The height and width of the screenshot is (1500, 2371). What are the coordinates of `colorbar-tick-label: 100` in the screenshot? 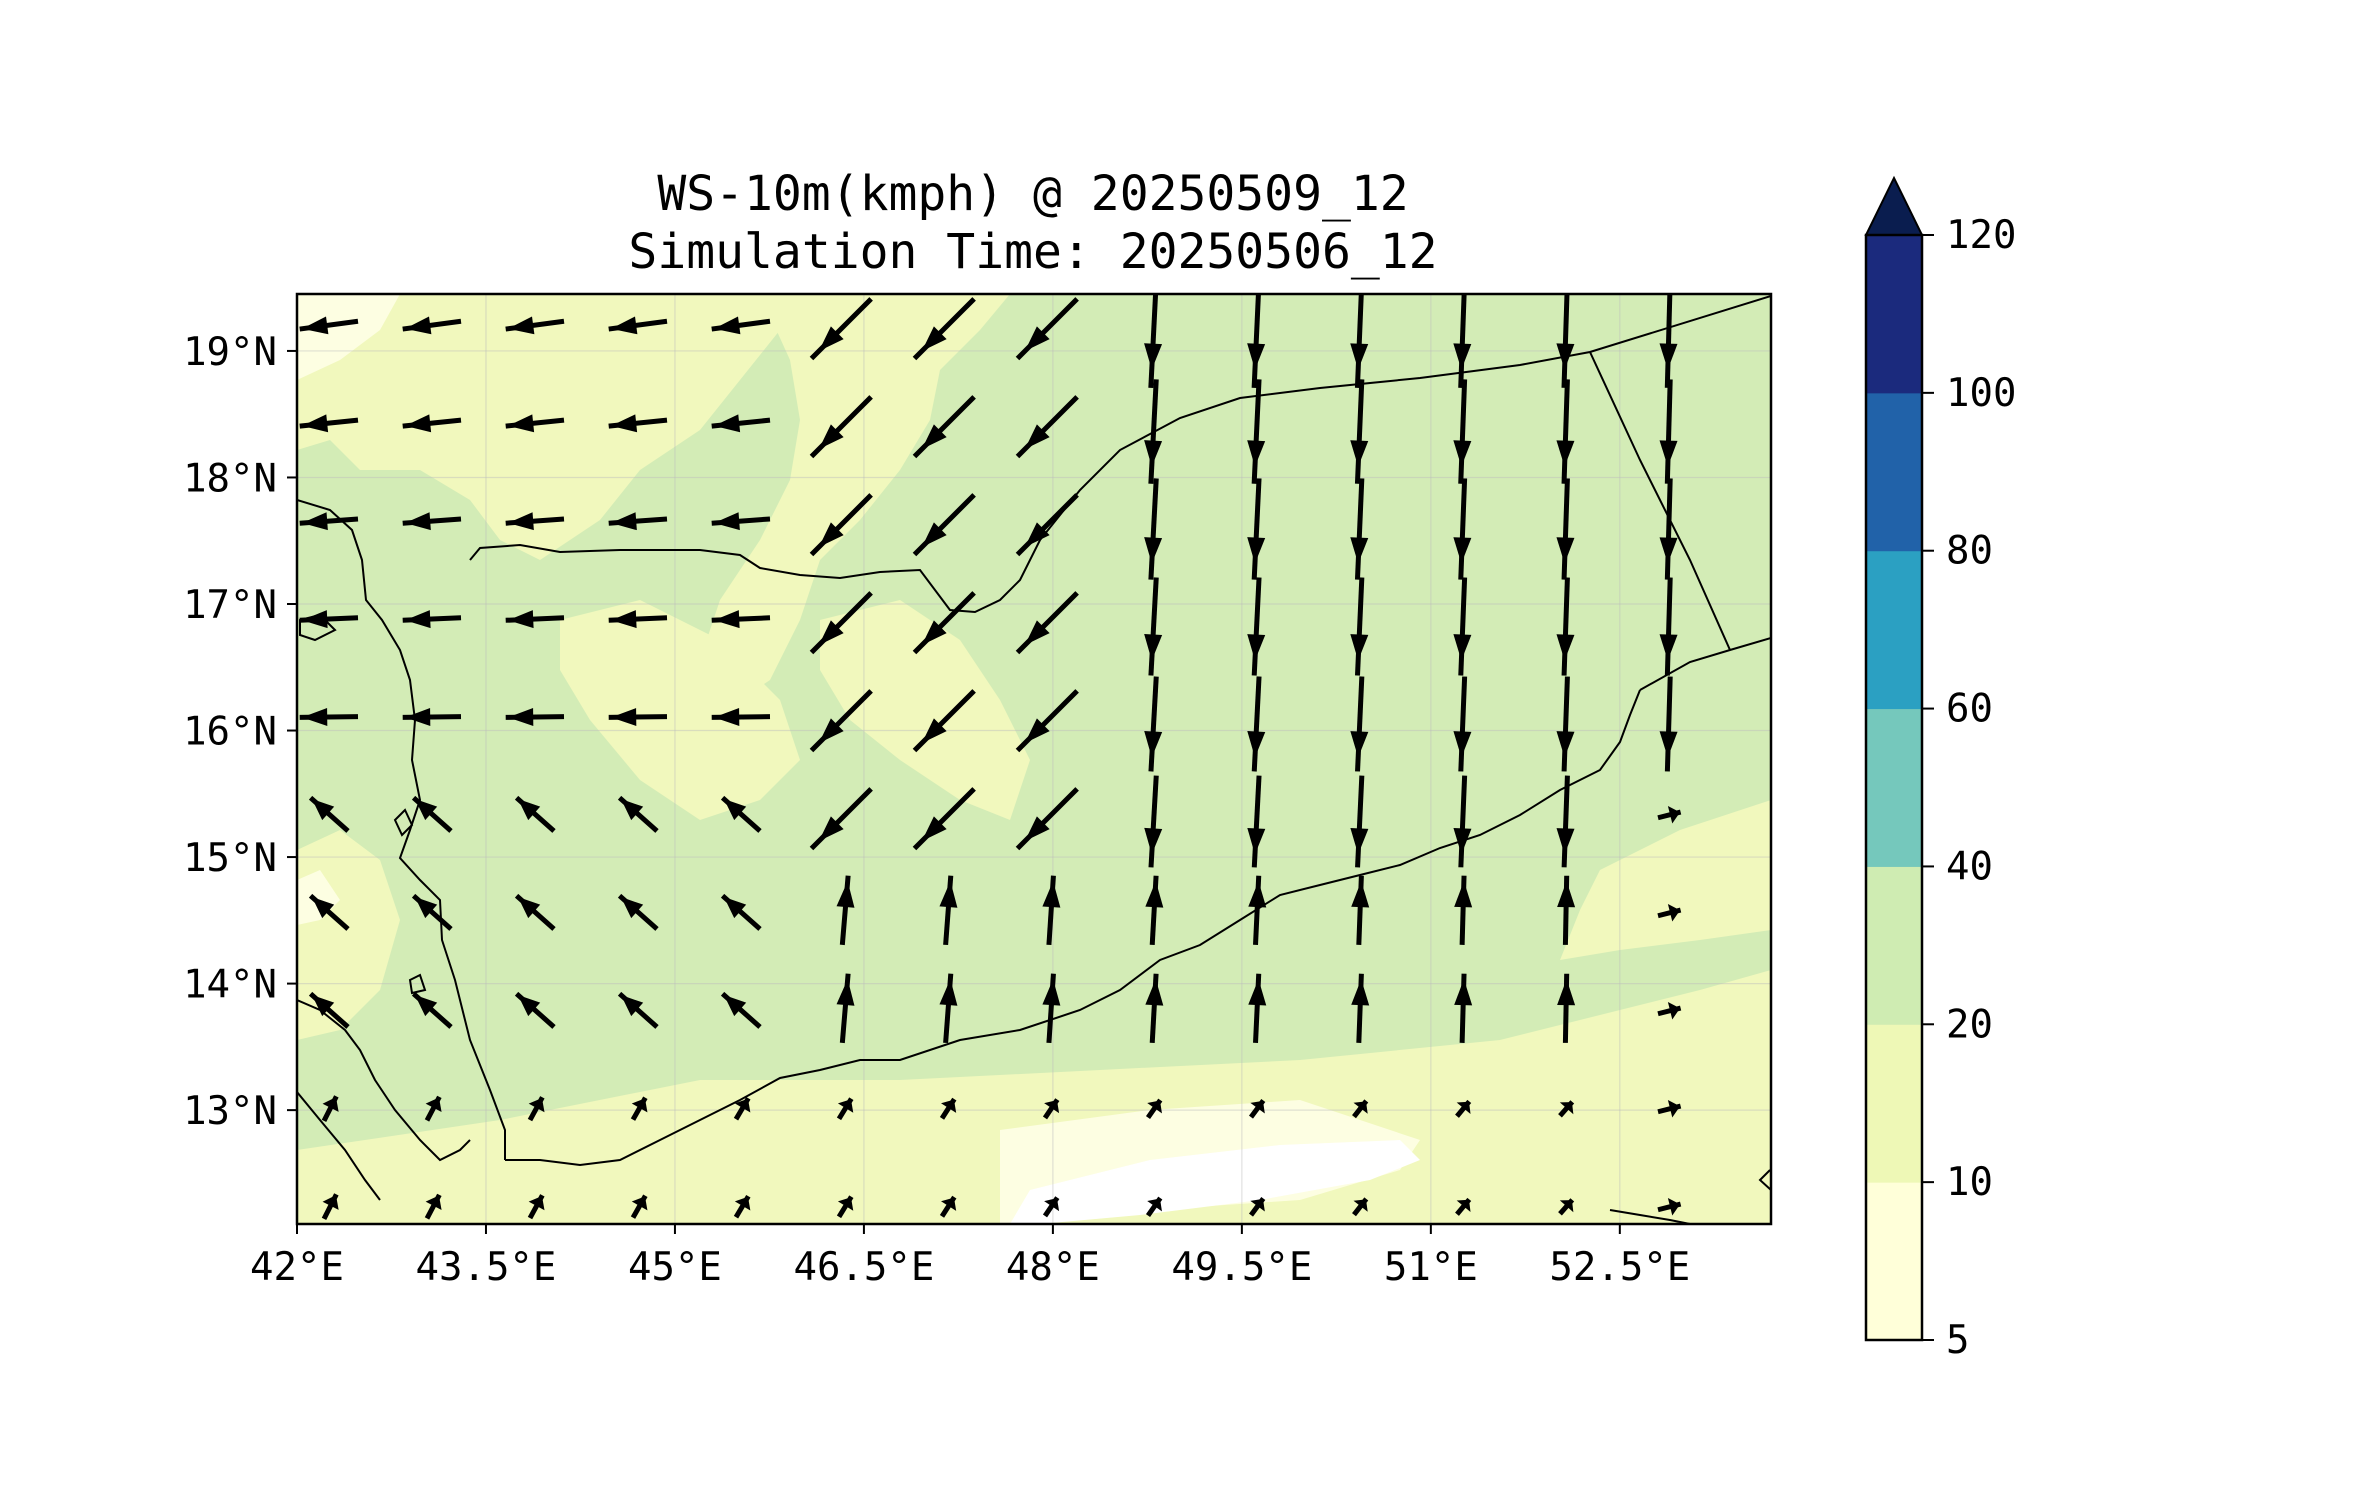 It's located at (1981, 393).